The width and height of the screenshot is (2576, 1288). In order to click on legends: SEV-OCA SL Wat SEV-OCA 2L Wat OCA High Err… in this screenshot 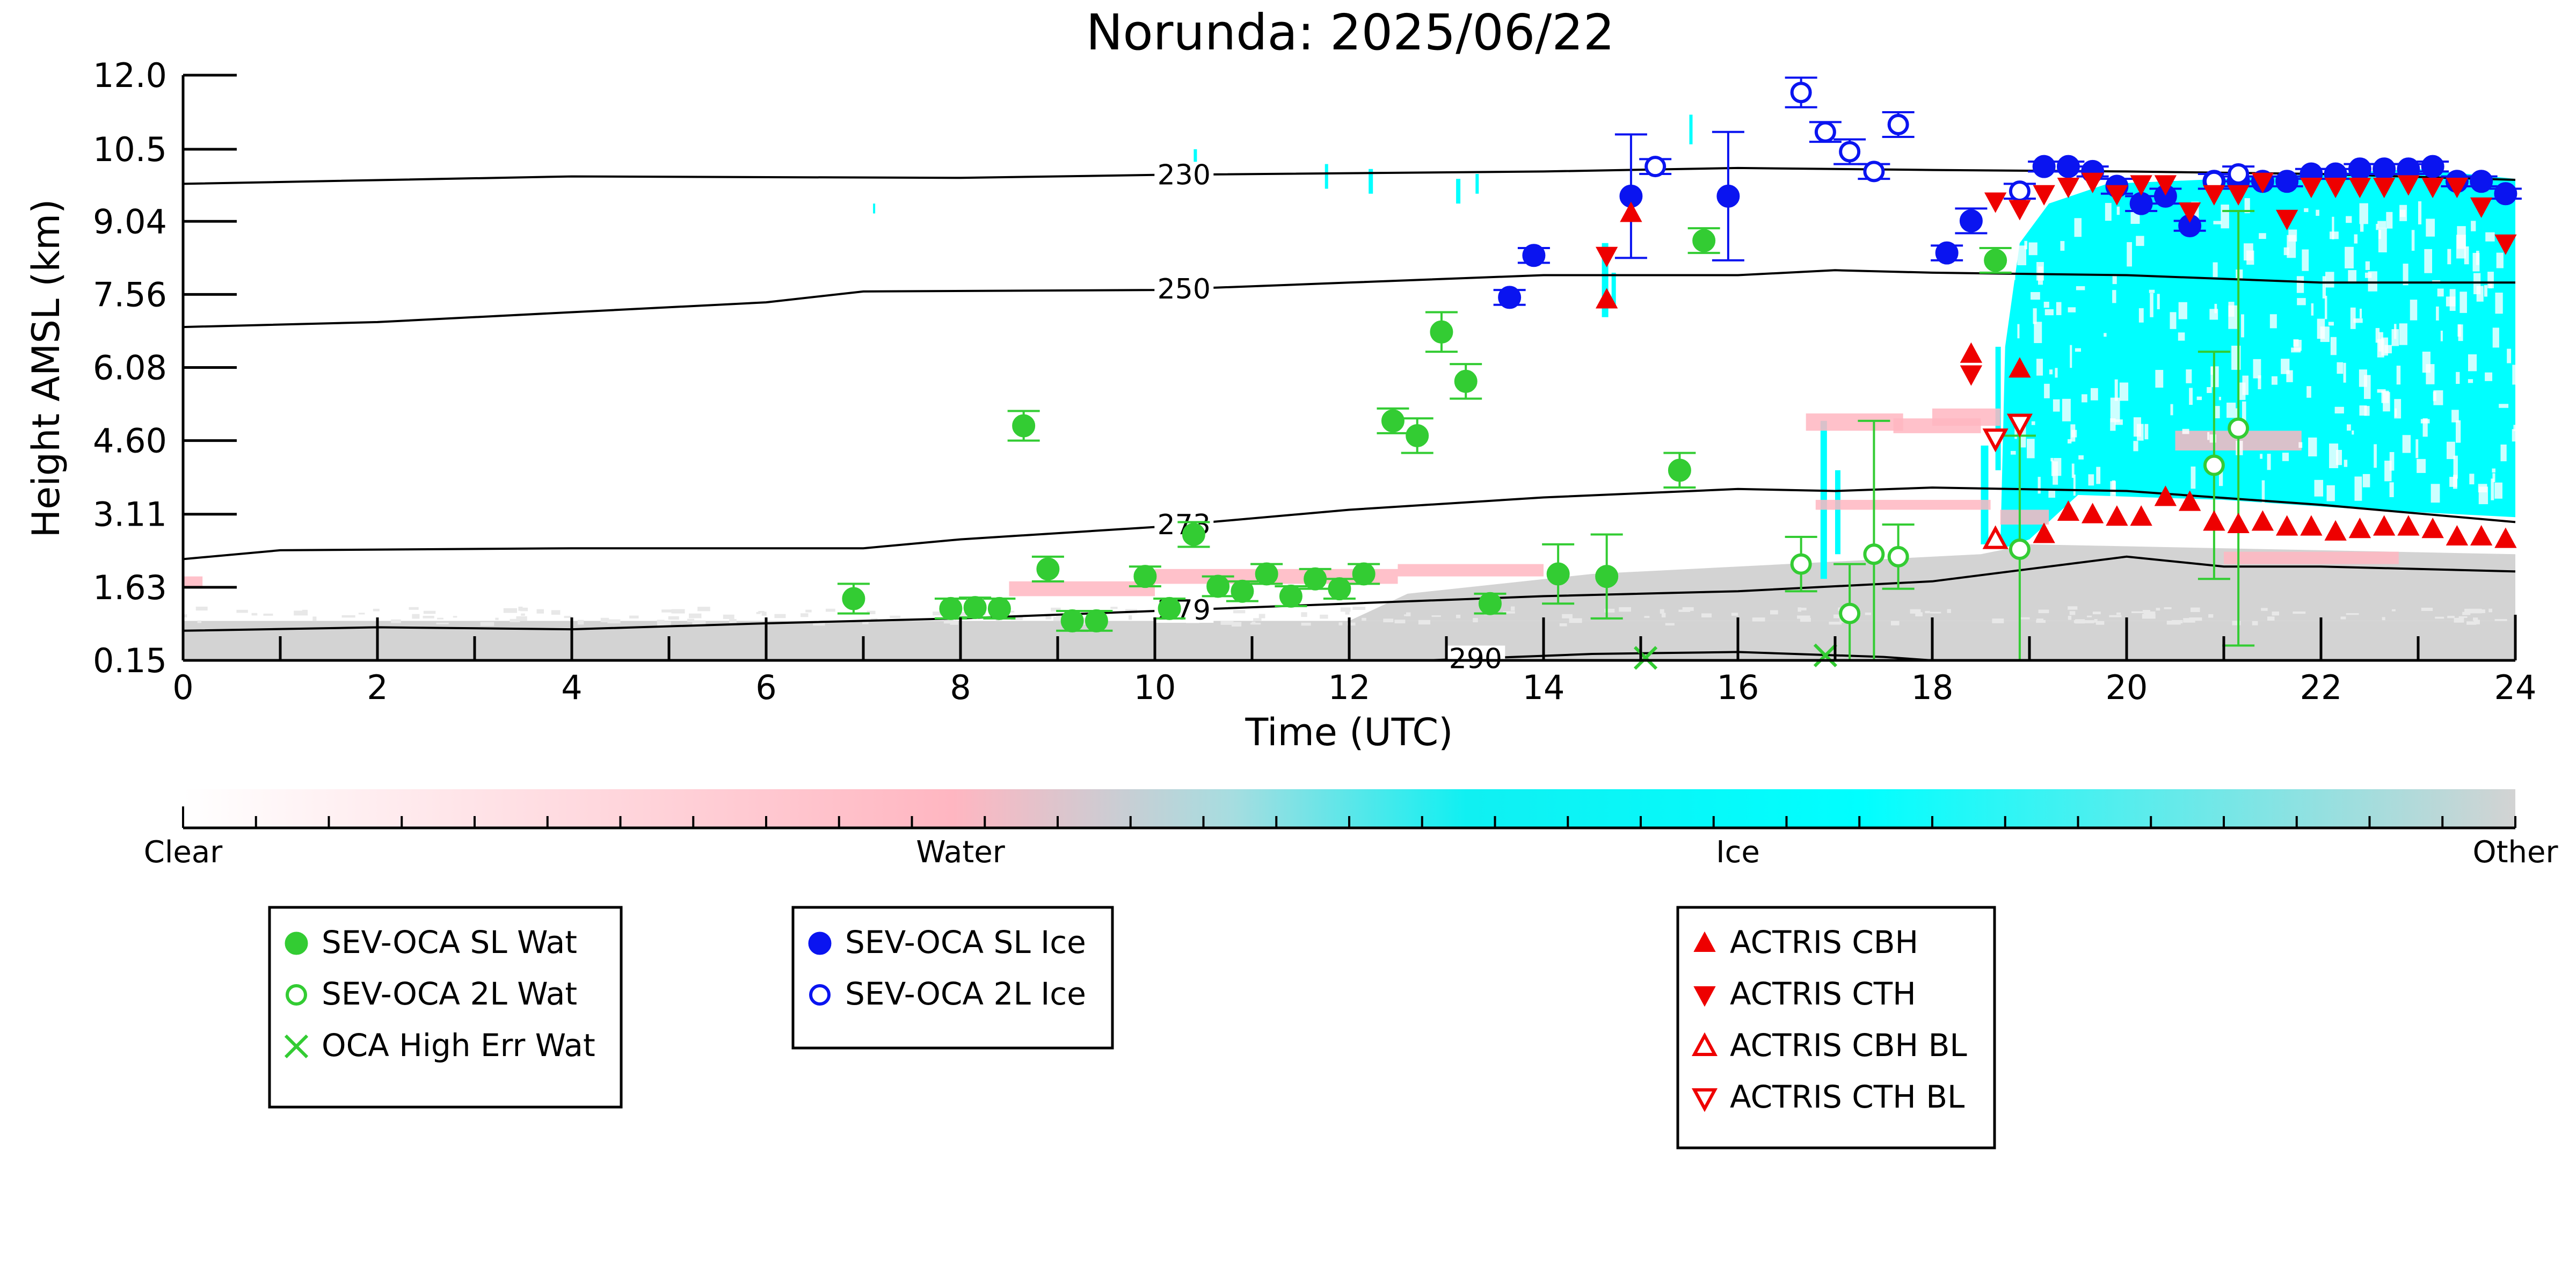, I will do `click(1132, 1027)`.